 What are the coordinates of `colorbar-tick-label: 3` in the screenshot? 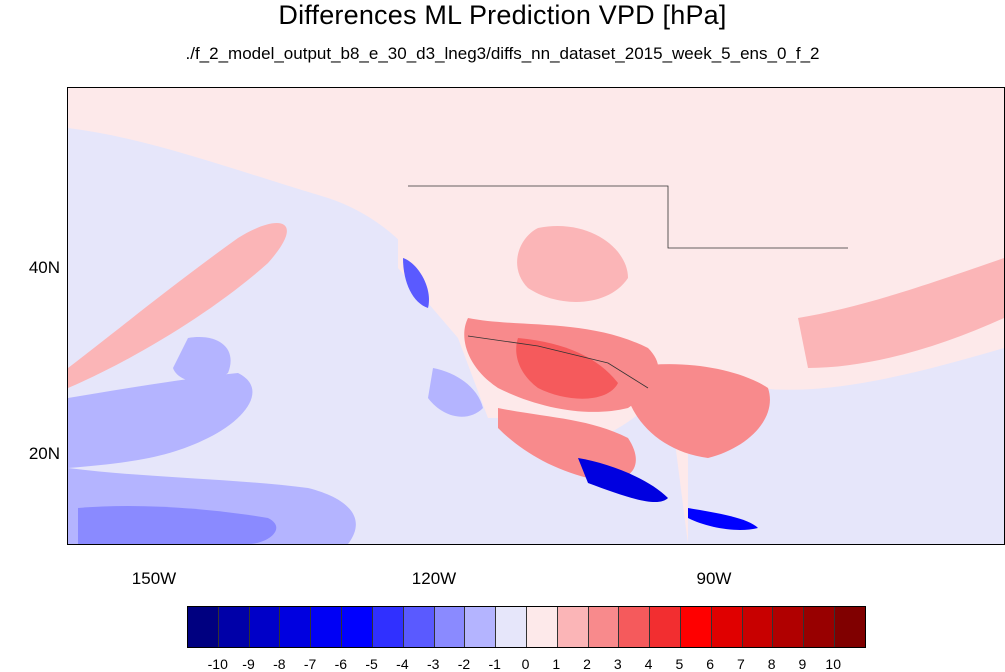 It's located at (617, 664).